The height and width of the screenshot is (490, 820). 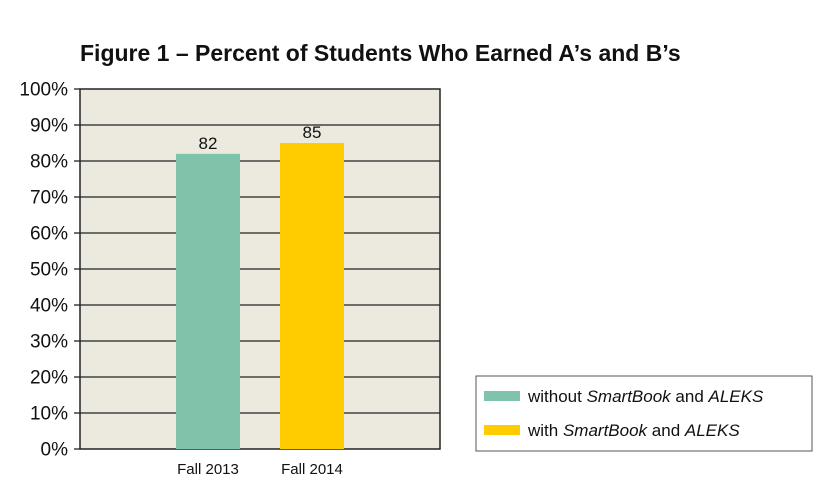 What do you see at coordinates (208, 301) in the screenshot?
I see `bar-fall-2013` at bounding box center [208, 301].